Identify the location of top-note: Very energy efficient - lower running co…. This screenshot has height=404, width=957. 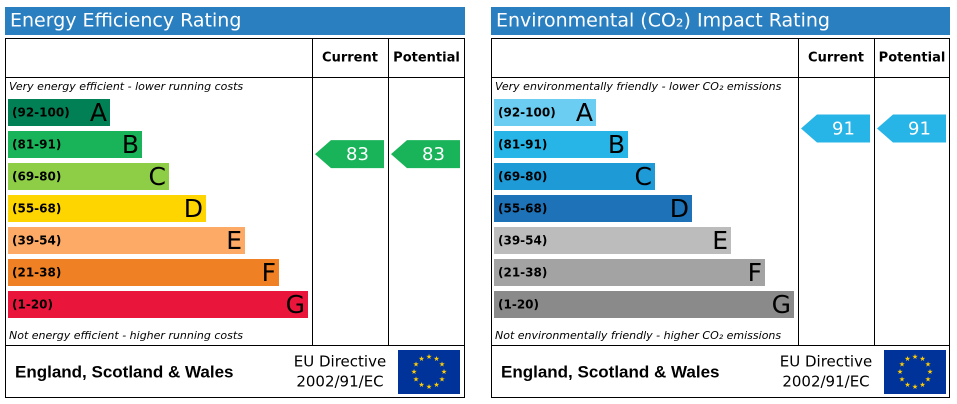
(126, 86).